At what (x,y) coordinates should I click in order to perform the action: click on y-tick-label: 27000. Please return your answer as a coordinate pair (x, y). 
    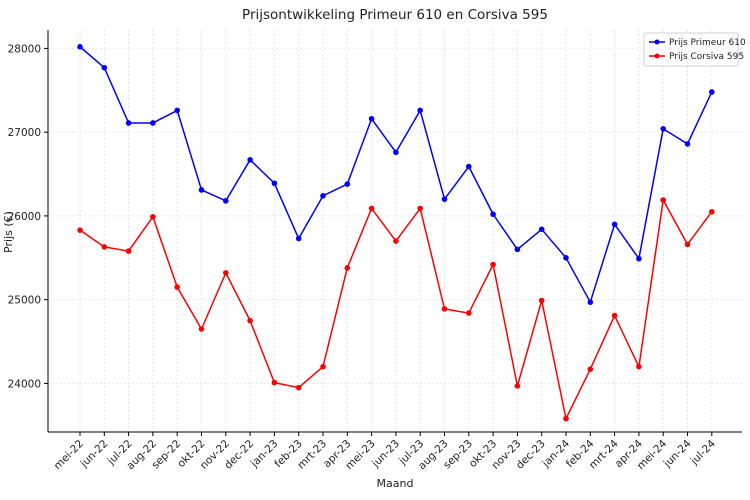
    Looking at the image, I should click on (24, 133).